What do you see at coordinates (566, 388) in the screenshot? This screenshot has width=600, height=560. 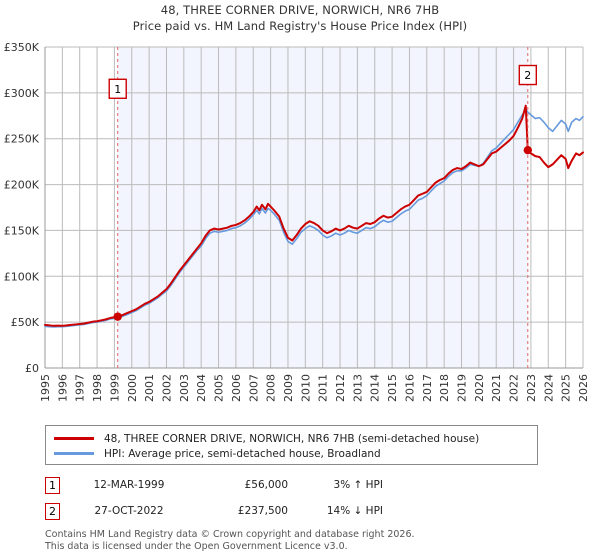 I see `x-axis-tick-label: 2025` at bounding box center [566, 388].